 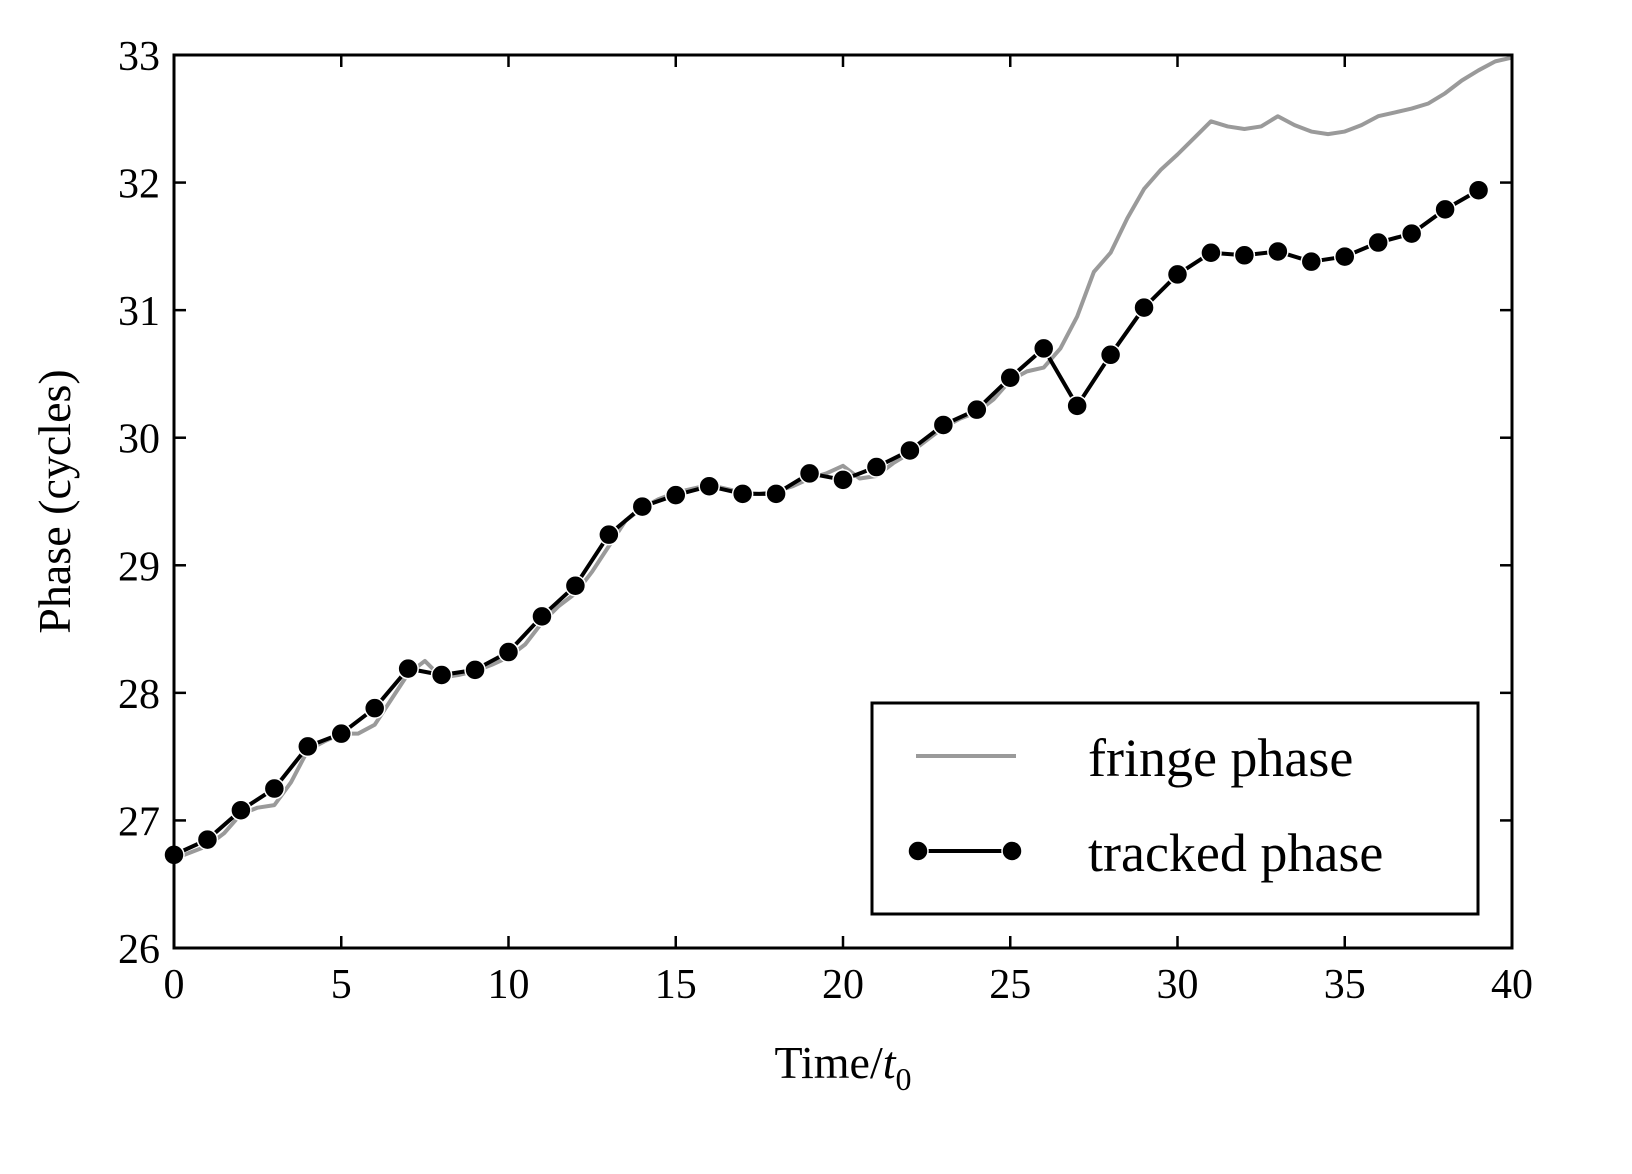 I want to click on y-axis-title: Phase (cycles), so click(x=54, y=501).